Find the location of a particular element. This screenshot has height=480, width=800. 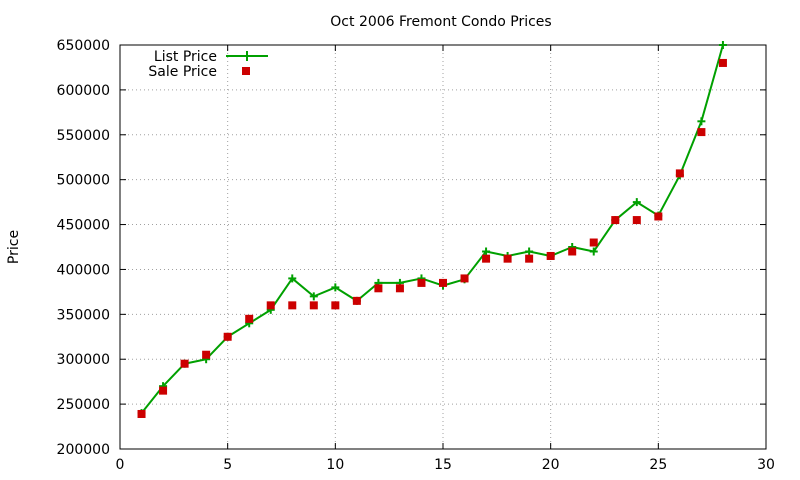

y-tick-label: 550000 is located at coordinates (83, 136).